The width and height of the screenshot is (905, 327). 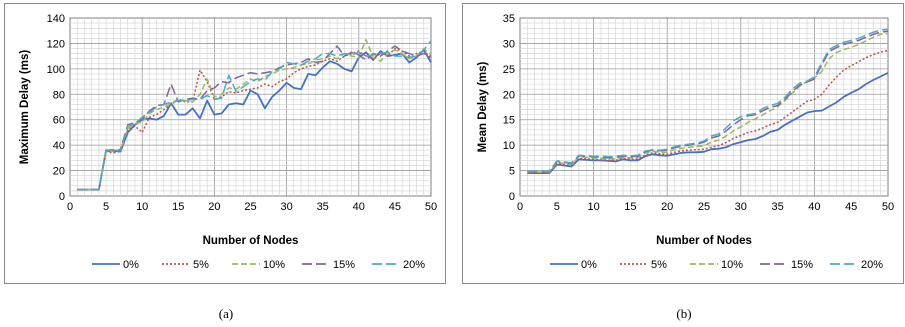 What do you see at coordinates (56, 44) in the screenshot?
I see `y-tick-label: 120` at bounding box center [56, 44].